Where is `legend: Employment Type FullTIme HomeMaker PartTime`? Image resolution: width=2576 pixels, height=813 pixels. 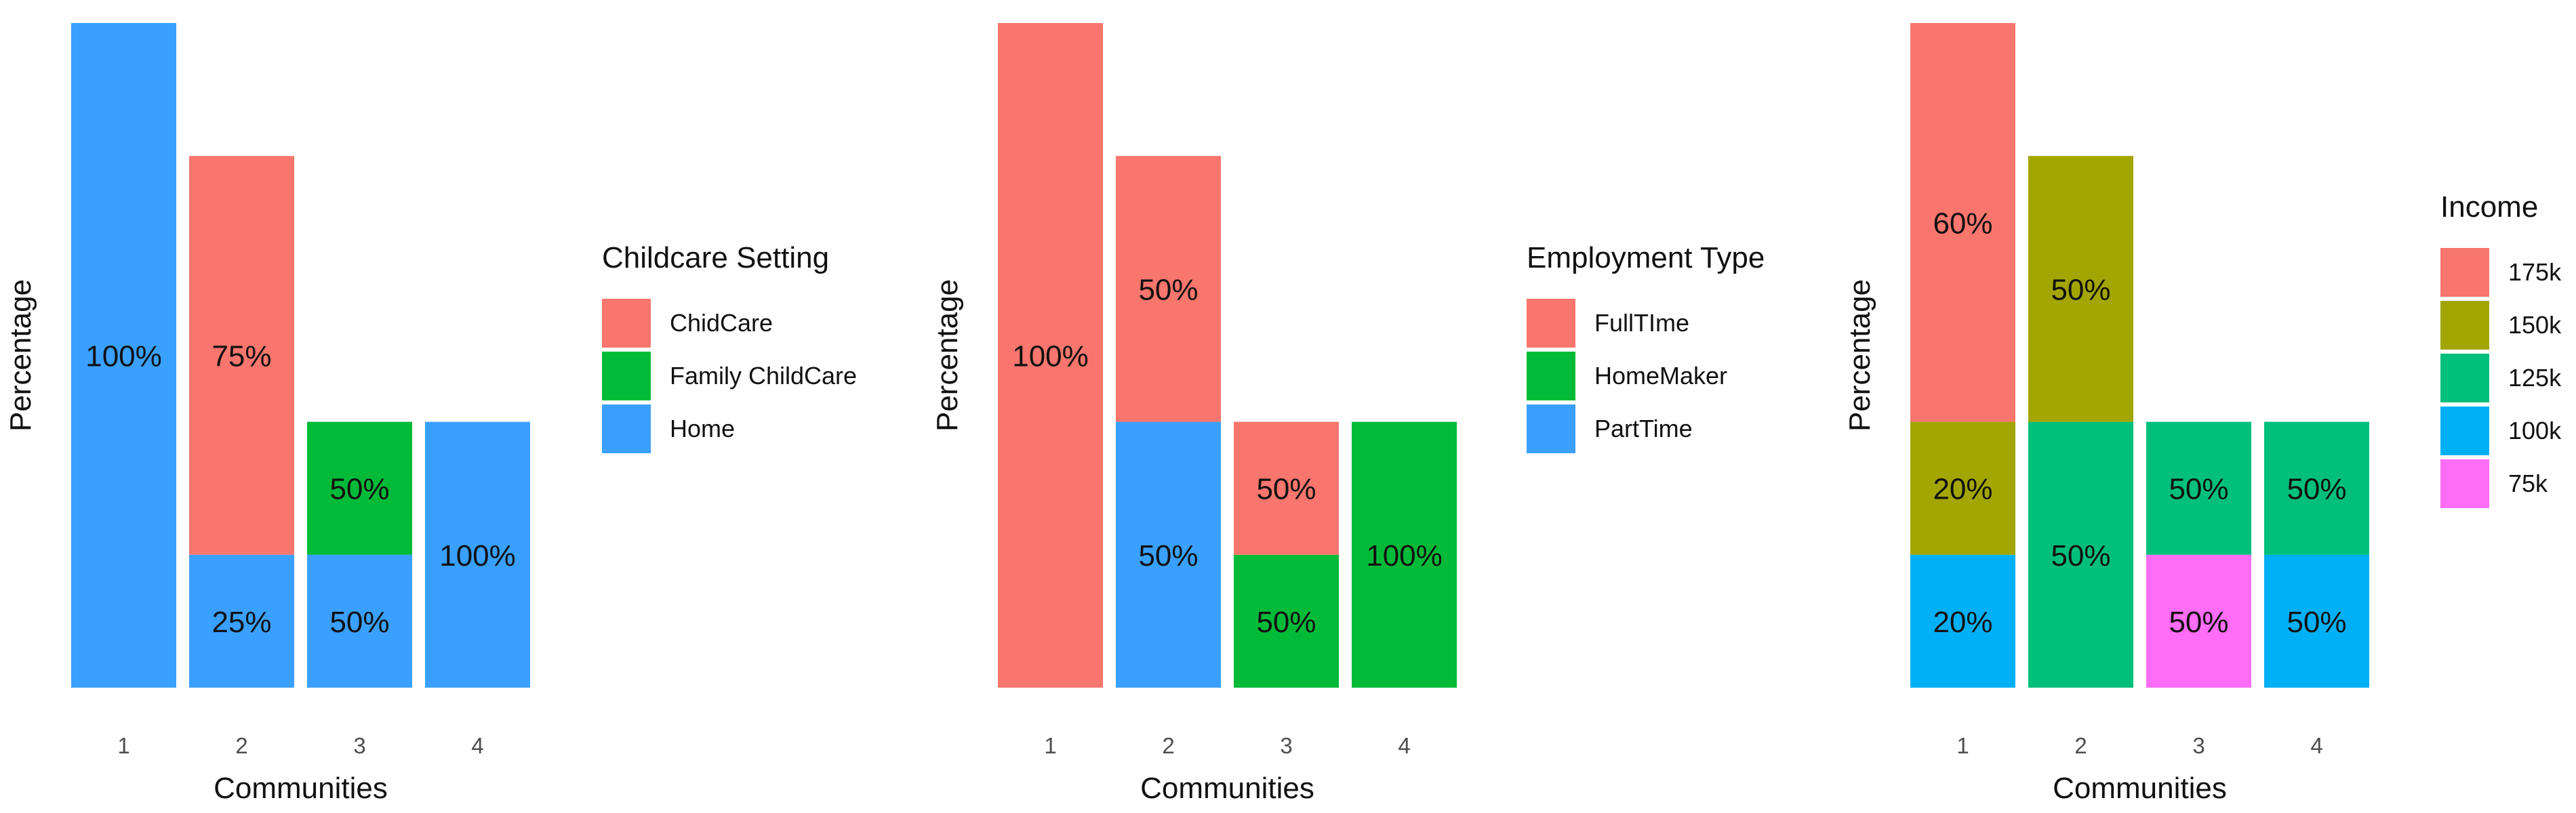 legend: Employment Type FullTIme HomeMaker PartTime is located at coordinates (1646, 347).